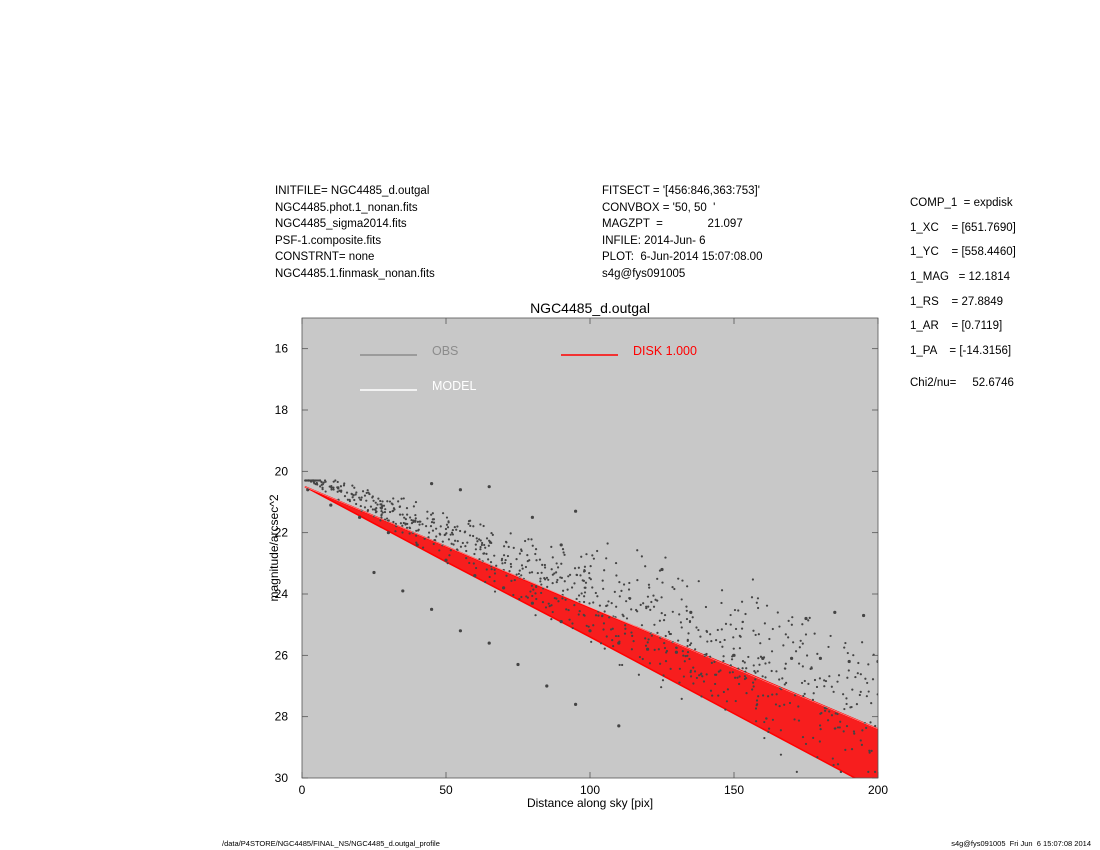 Image resolution: width=1100 pixels, height=850 pixels. What do you see at coordinates (282, 471) in the screenshot?
I see `y-tick-label: 20` at bounding box center [282, 471].